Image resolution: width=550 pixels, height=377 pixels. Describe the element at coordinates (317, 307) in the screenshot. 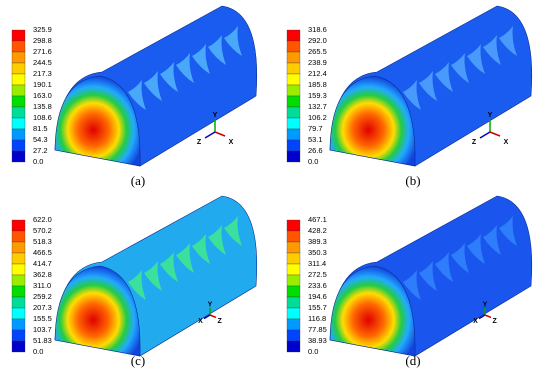

I see `legend-label: 155.7` at that location.